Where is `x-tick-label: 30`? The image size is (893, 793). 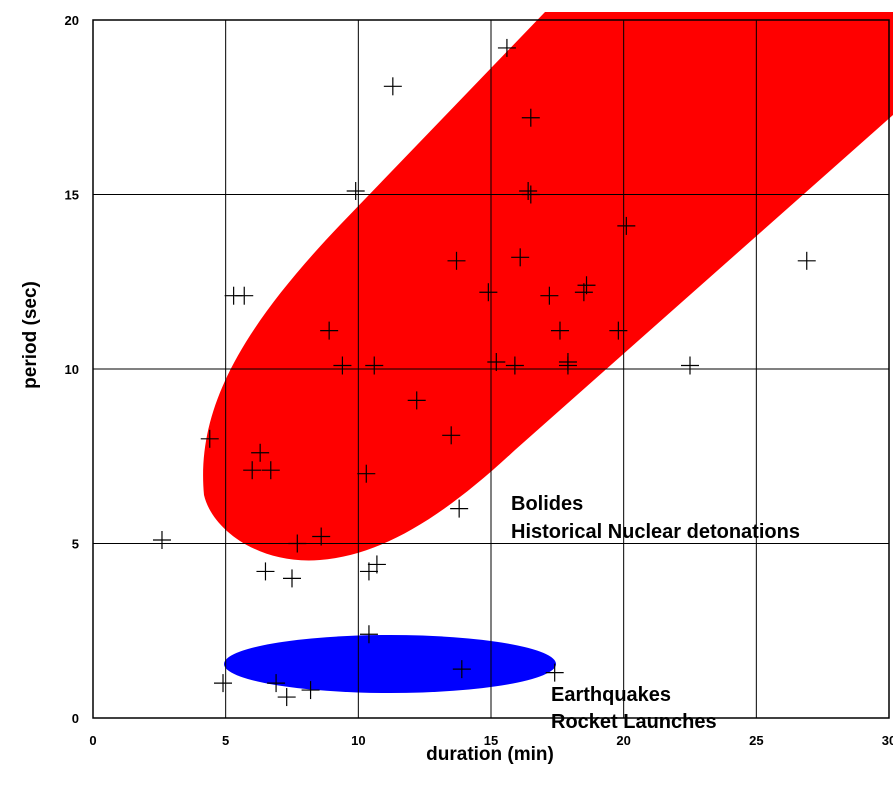 x-tick-label: 30 is located at coordinates (887, 740).